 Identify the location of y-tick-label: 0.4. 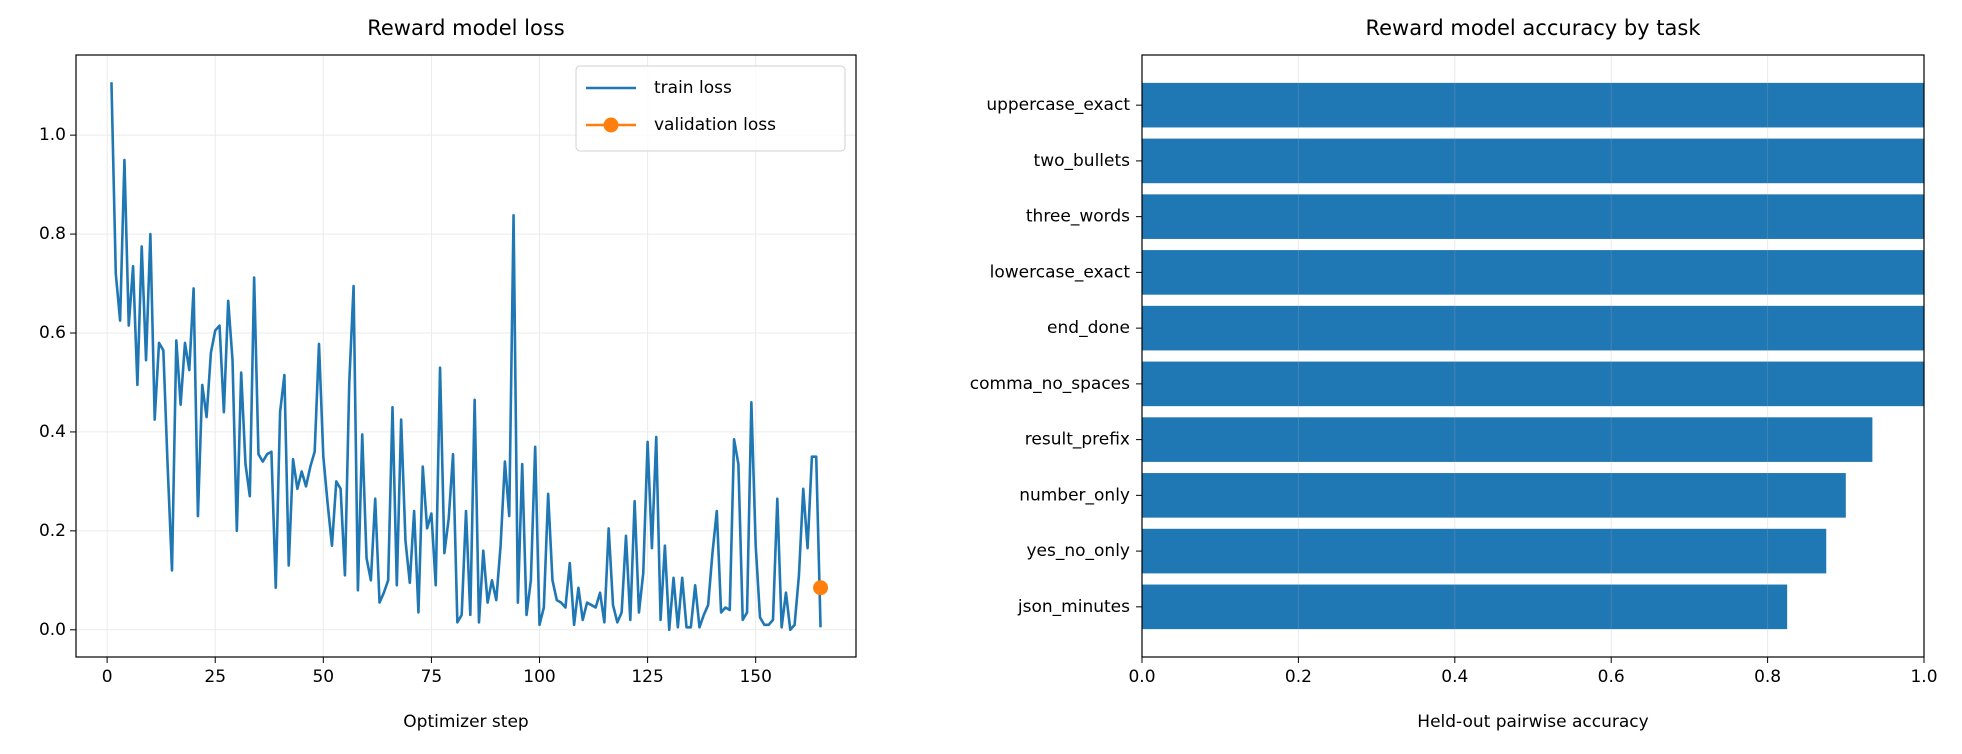
(52, 432).